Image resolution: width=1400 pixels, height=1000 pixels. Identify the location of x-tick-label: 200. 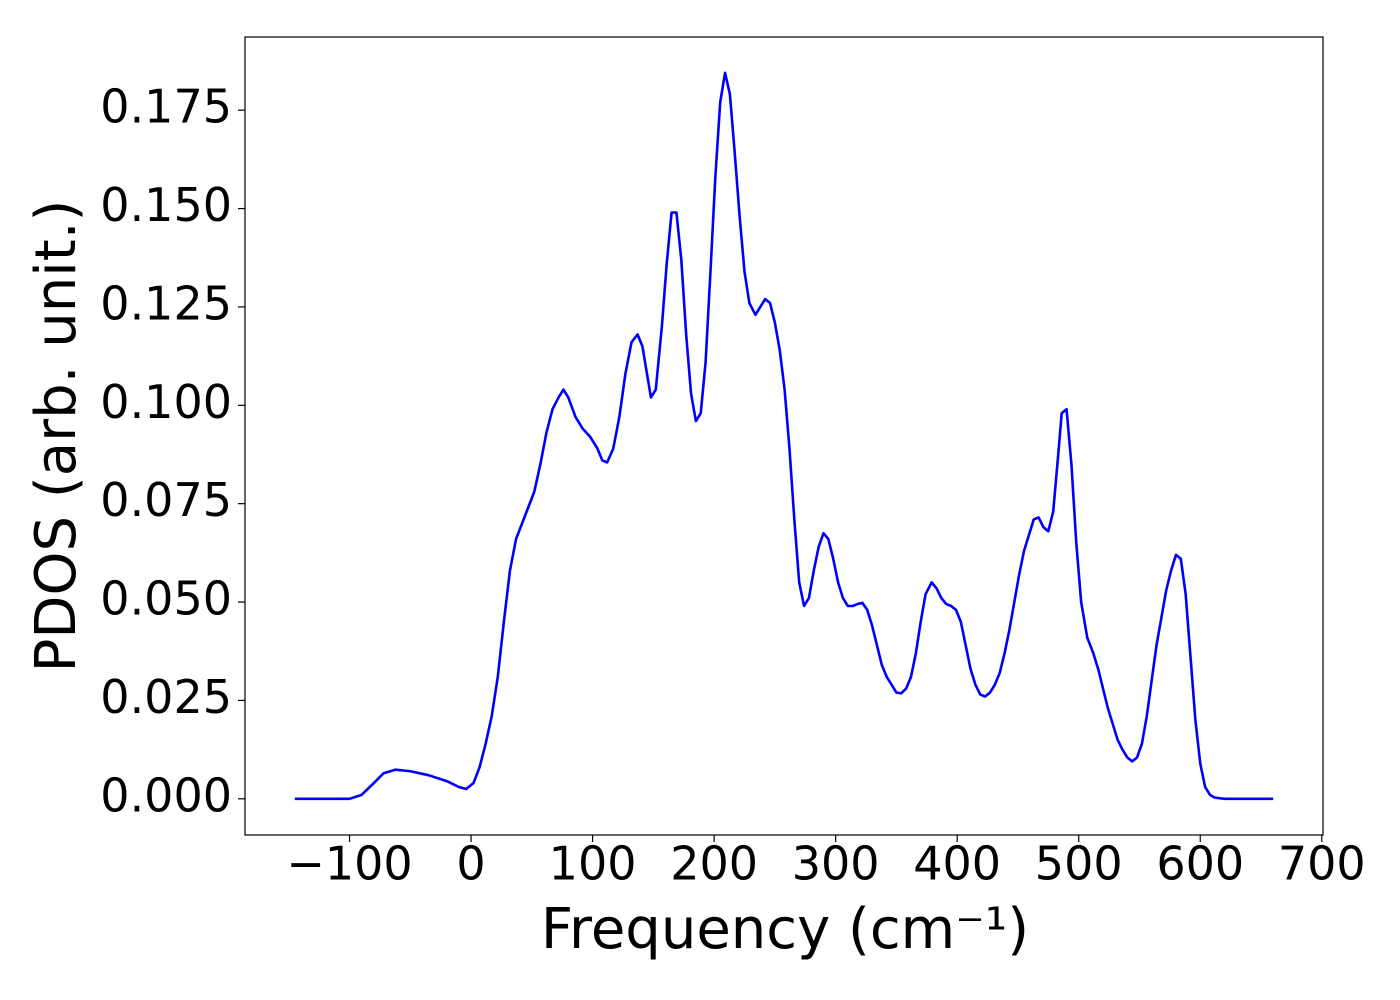
(714, 864).